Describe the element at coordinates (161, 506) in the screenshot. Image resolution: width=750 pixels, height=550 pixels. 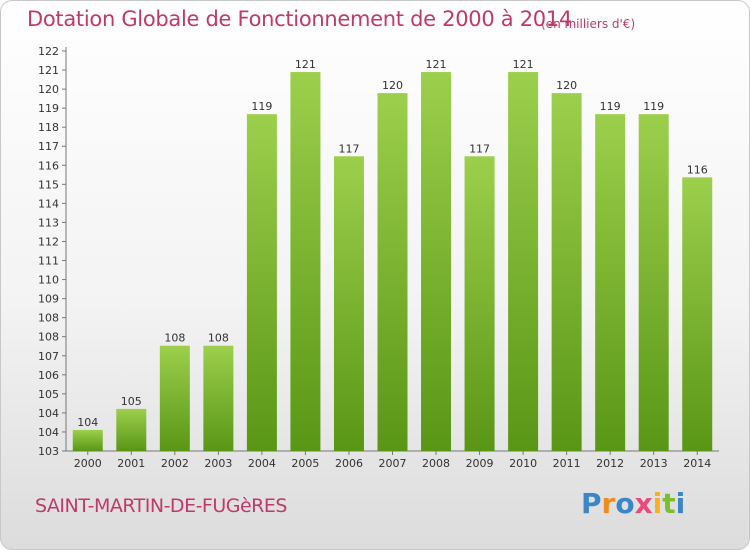
I see `commune-name: SAINT-MARTIN-DE-FUGèRES` at that location.